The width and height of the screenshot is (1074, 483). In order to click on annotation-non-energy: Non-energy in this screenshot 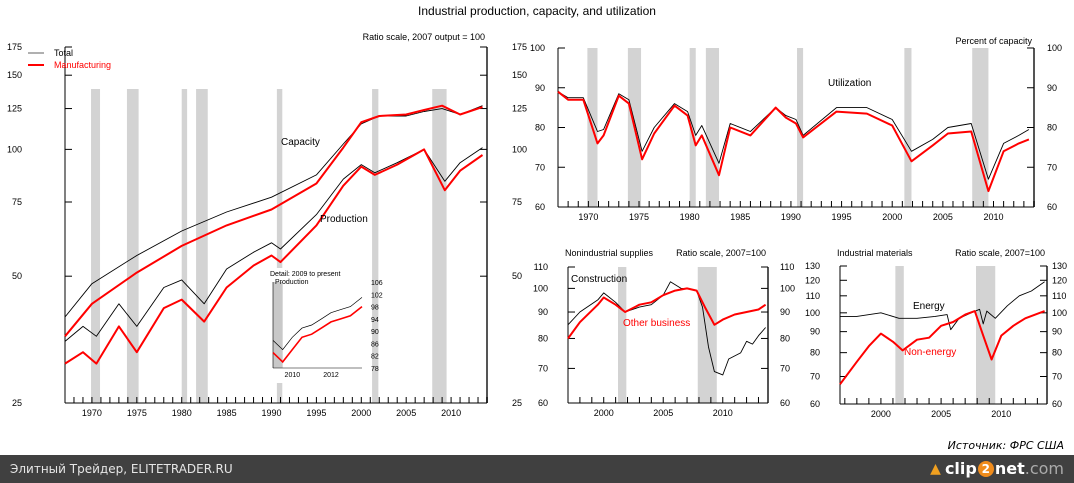, I will do `click(930, 352)`.